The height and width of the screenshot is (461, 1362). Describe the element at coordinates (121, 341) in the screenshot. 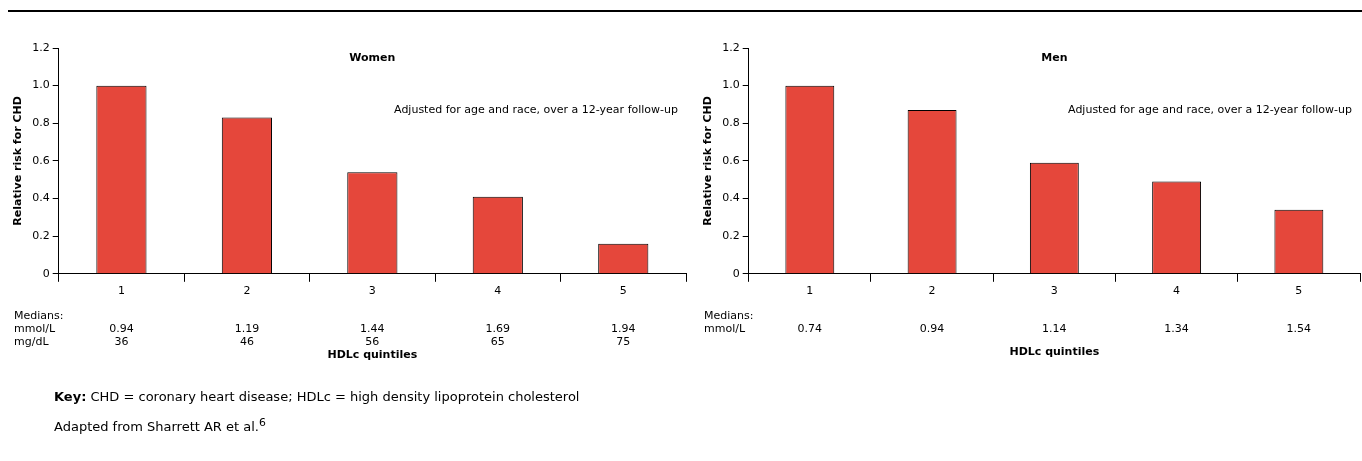

I see `text: 36` at that location.